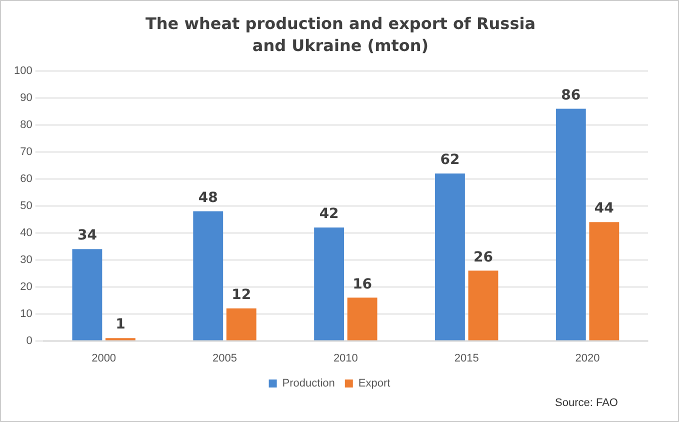  What do you see at coordinates (483, 257) in the screenshot?
I see `data-label: 26` at bounding box center [483, 257].